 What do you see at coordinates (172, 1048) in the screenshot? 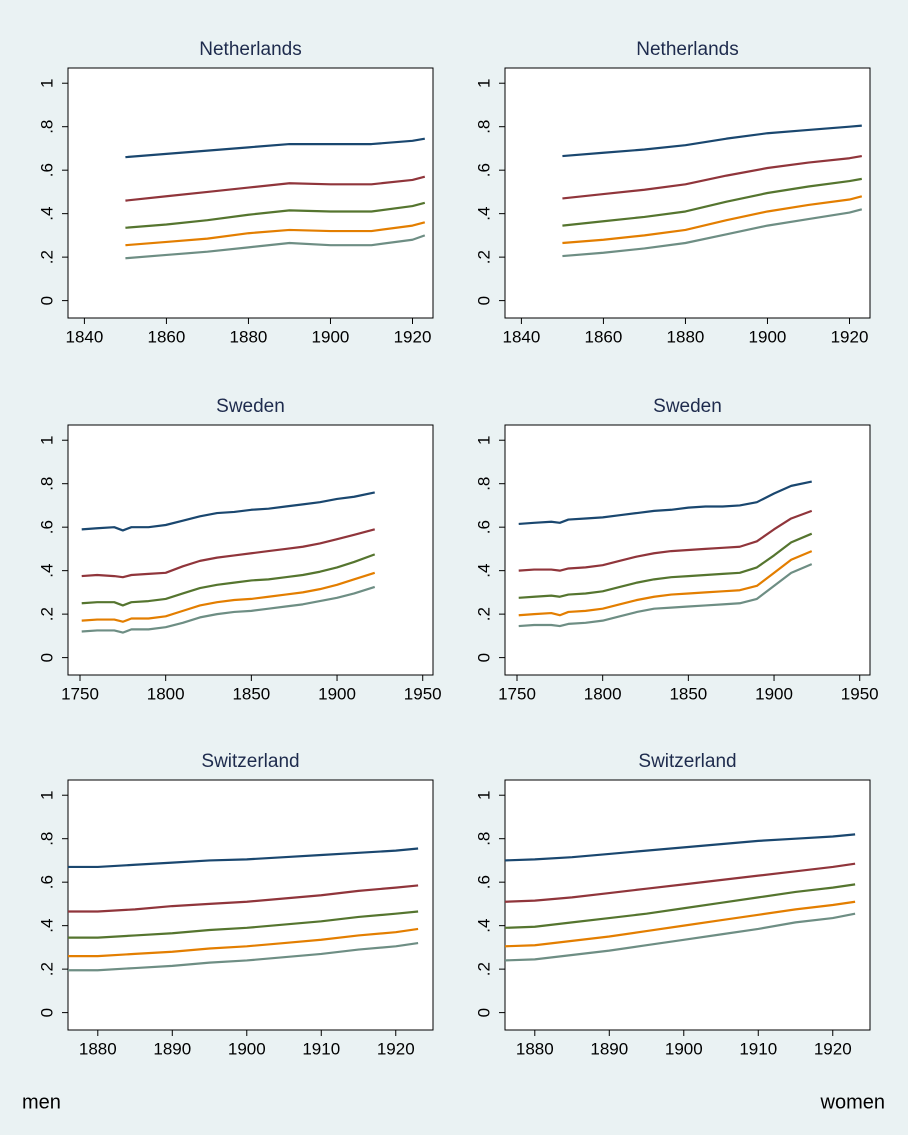
I see `x-tick-label: 1890` at bounding box center [172, 1048].